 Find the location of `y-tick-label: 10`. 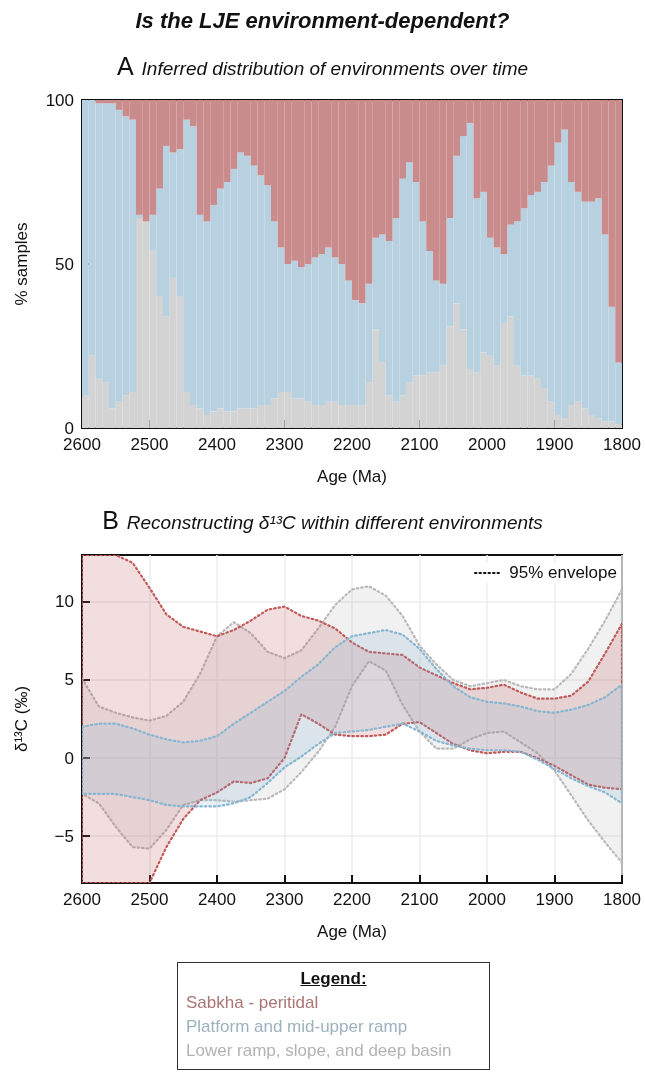

y-tick-label: 10 is located at coordinates (64, 602).